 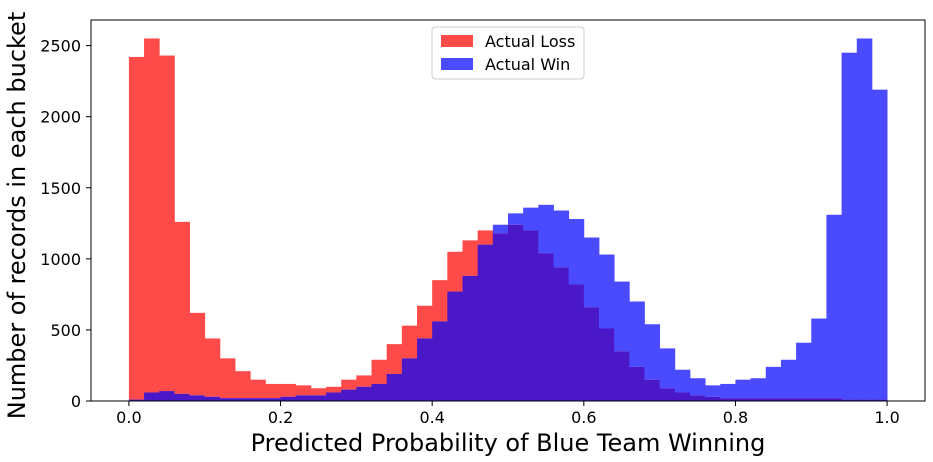 I want to click on x-tick-label: 0.6, so click(x=583, y=417).